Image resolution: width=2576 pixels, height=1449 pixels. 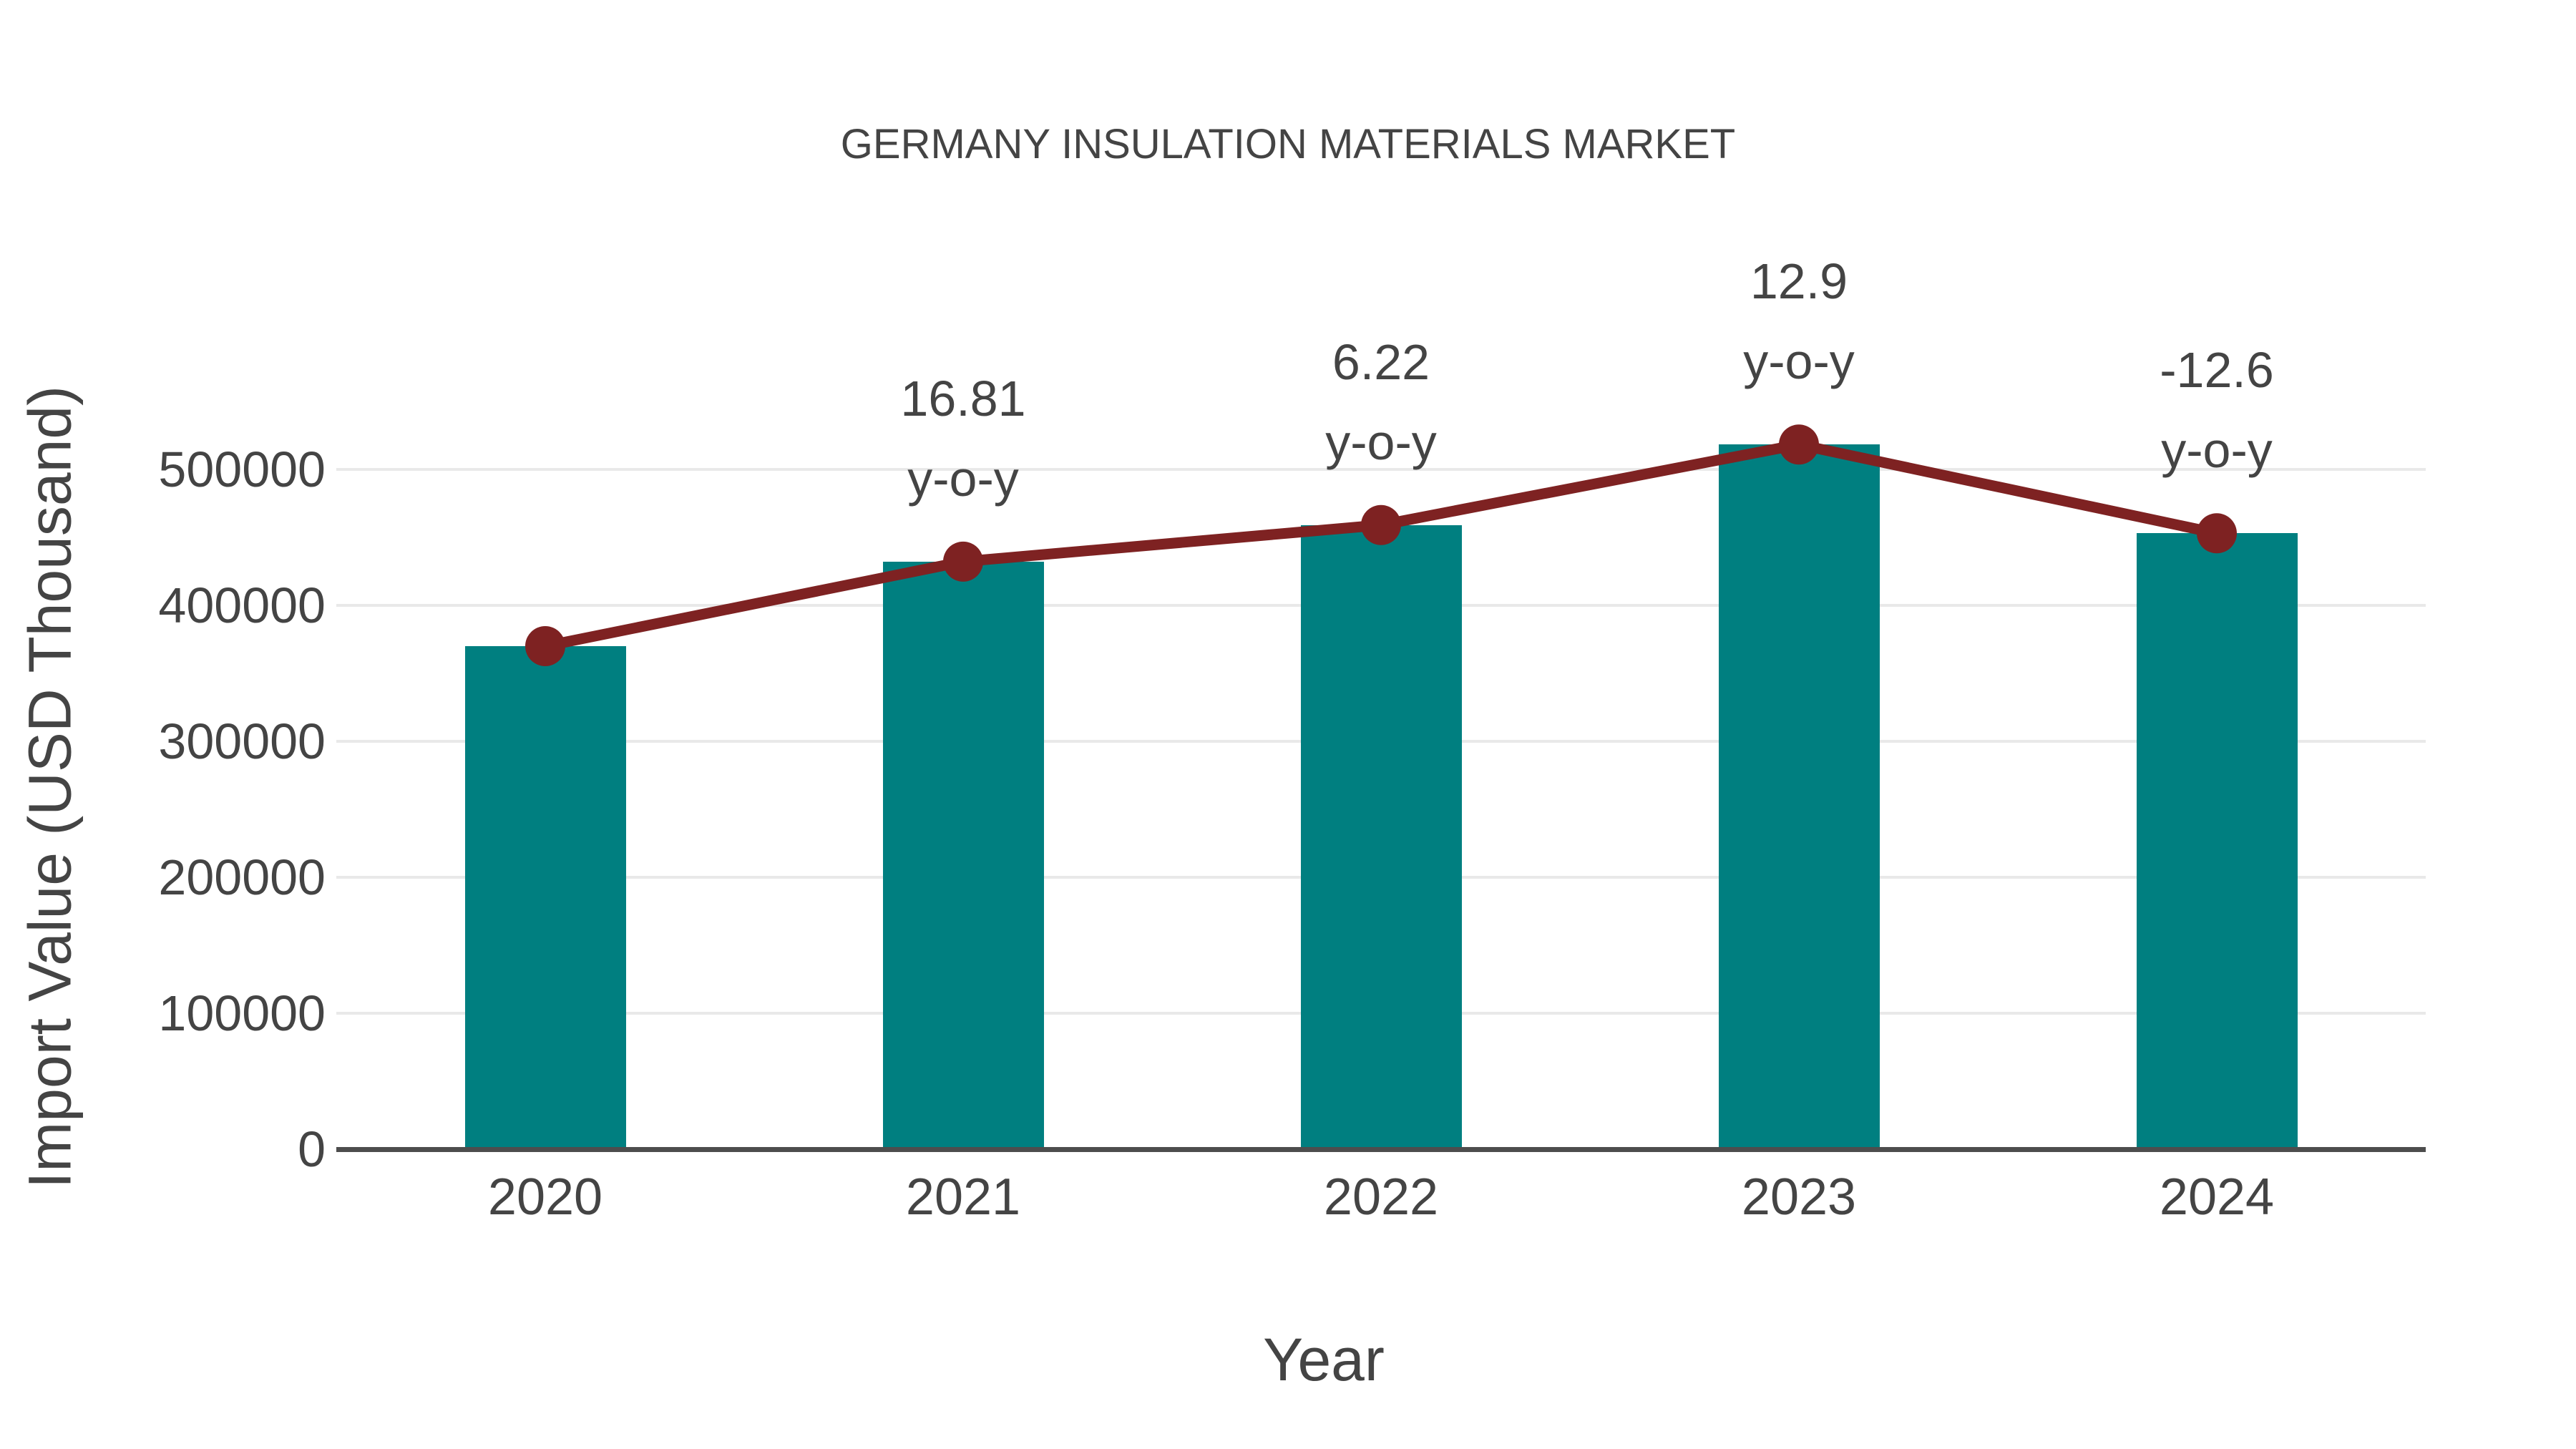 What do you see at coordinates (963, 1197) in the screenshot?
I see `x-tick-label-2021: 2021` at bounding box center [963, 1197].